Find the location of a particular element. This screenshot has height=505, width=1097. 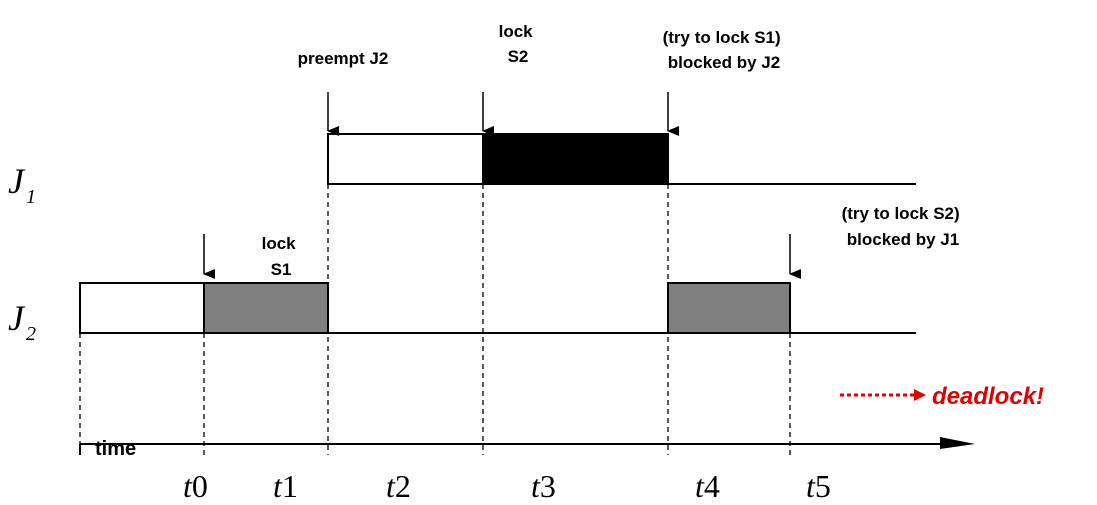

preempt-j2-label: preempt J2 is located at coordinates (343, 58).